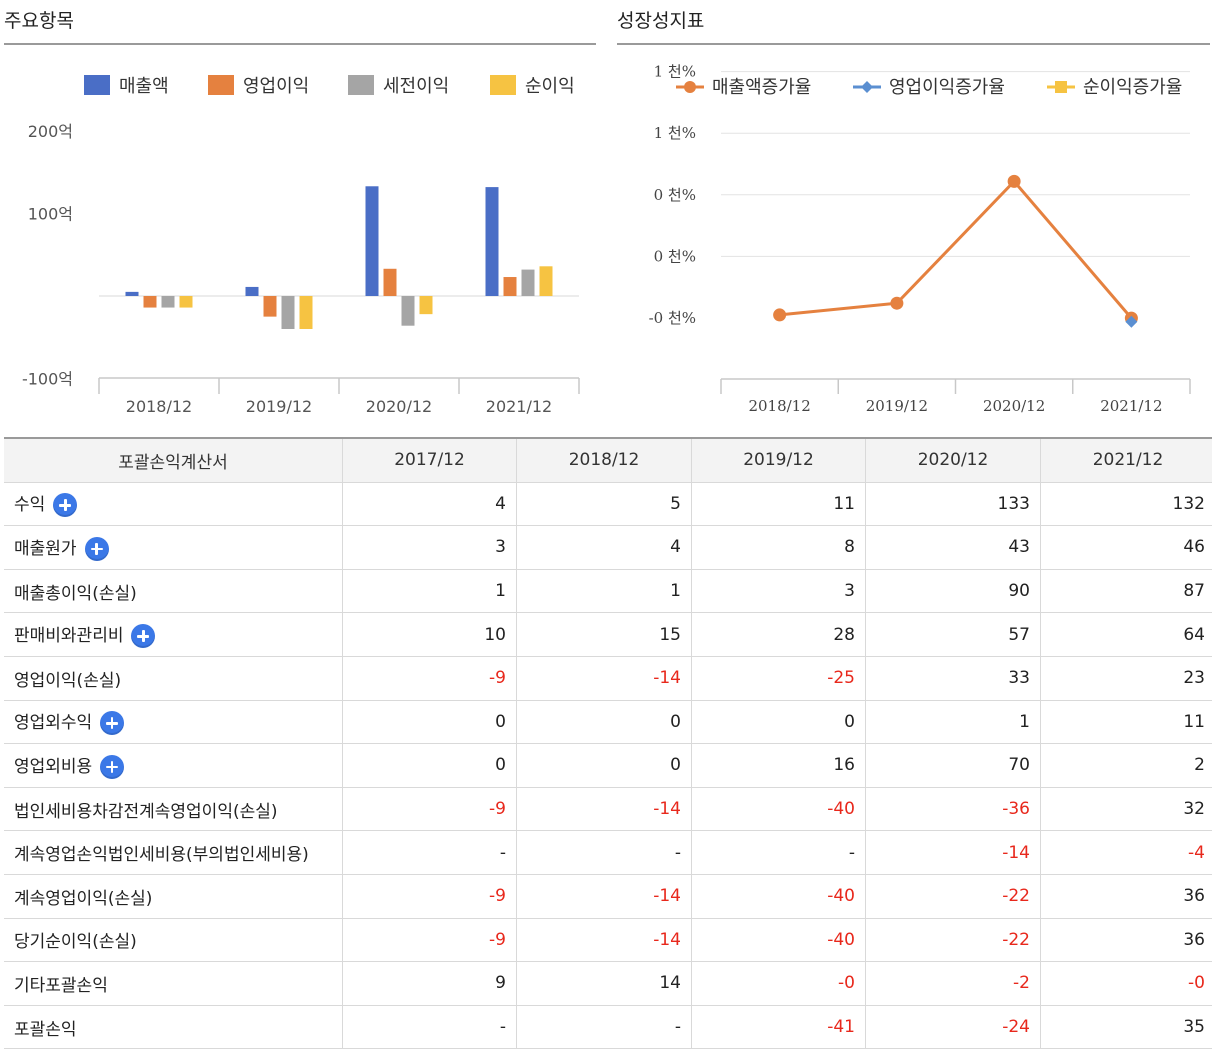  I want to click on table-row: 기타포괄손익 9 14 -0 -2 -0, so click(608, 983).